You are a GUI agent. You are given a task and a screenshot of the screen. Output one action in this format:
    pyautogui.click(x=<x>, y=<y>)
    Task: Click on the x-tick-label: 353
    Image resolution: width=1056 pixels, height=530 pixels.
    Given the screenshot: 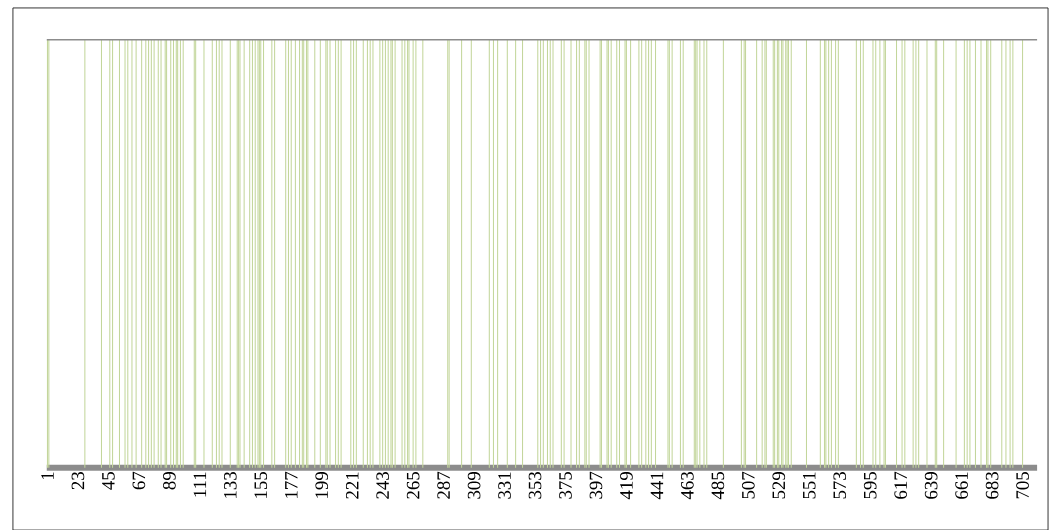 What is the action you would take?
    pyautogui.click(x=535, y=485)
    